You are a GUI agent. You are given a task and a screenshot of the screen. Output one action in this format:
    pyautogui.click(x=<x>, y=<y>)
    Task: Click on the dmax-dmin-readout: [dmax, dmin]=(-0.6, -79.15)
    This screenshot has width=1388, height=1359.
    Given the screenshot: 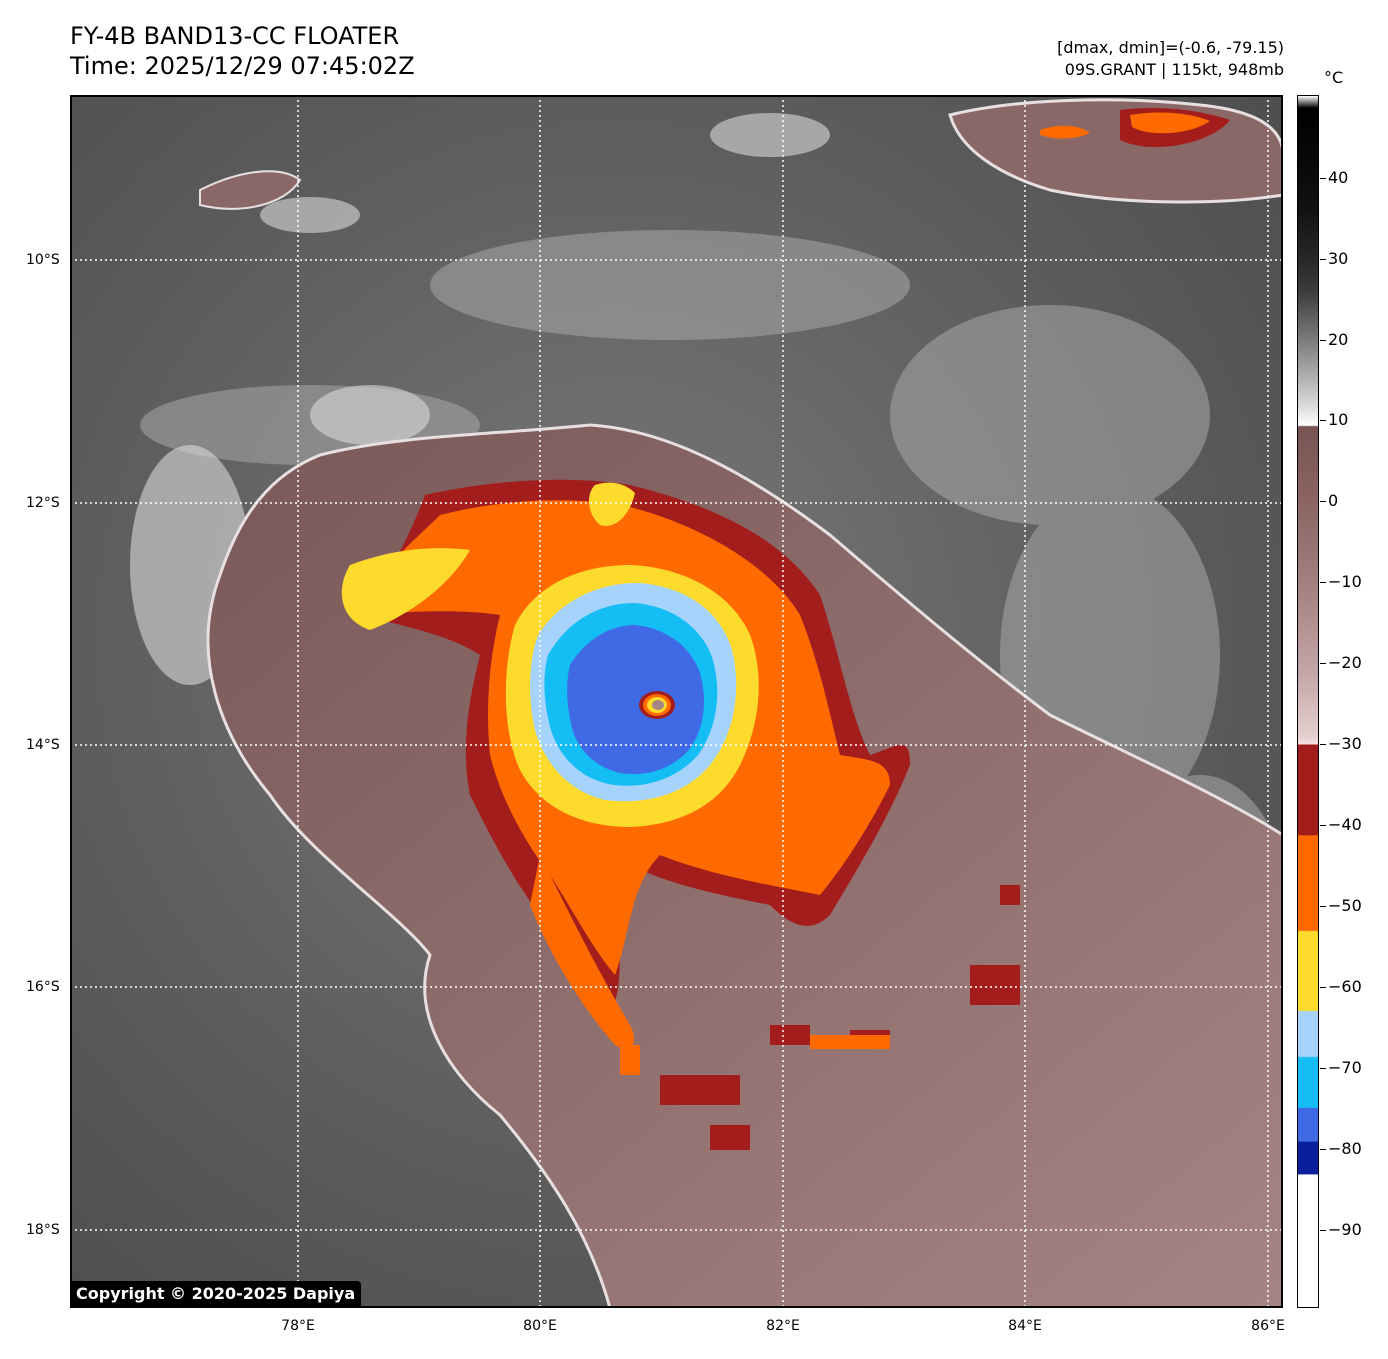 What is the action you would take?
    pyautogui.click(x=1170, y=47)
    